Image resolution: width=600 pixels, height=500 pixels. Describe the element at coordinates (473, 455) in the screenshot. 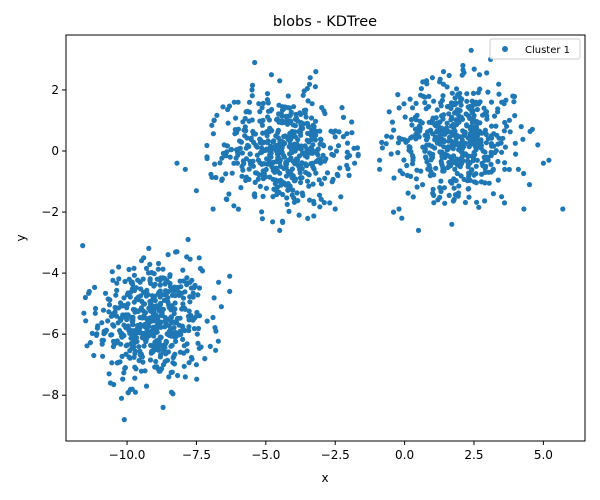

I see `x-tick-label: 2.5` at that location.